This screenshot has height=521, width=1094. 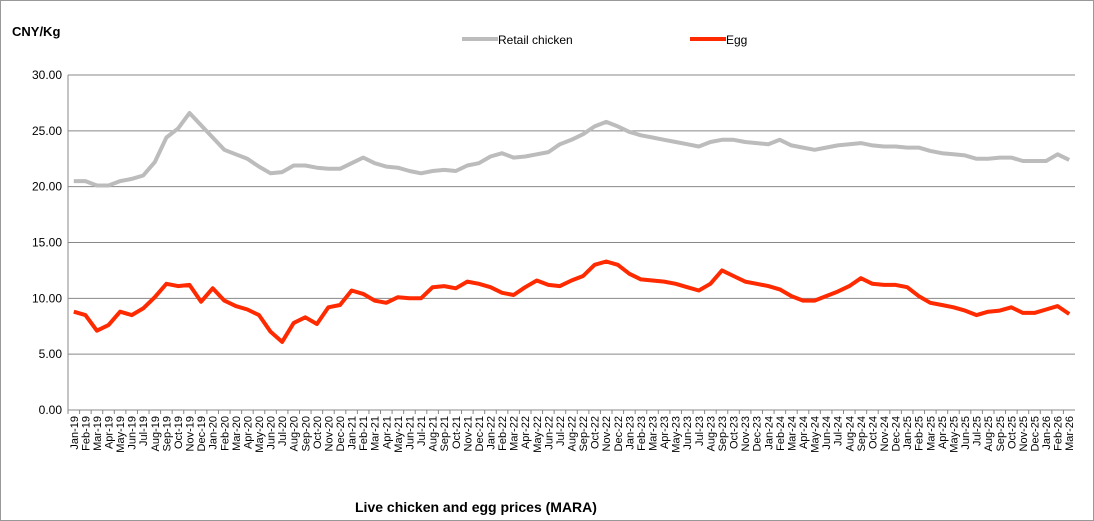 What do you see at coordinates (283, 431) in the screenshot?
I see `x-tick-label: Jul-20` at bounding box center [283, 431].